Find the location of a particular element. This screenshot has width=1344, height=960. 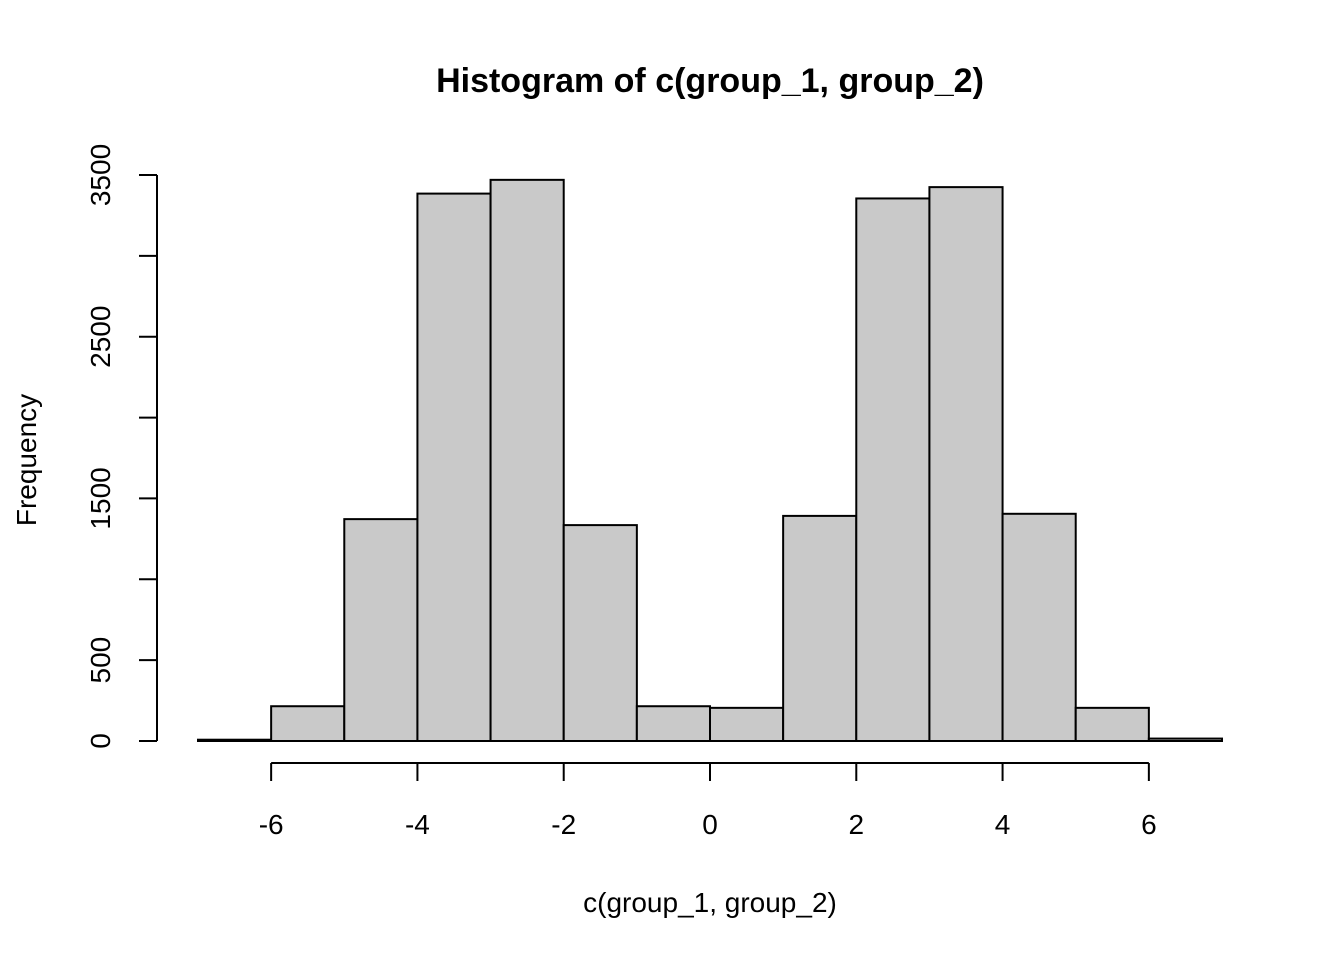

x-tick-label: -6 is located at coordinates (271, 824).